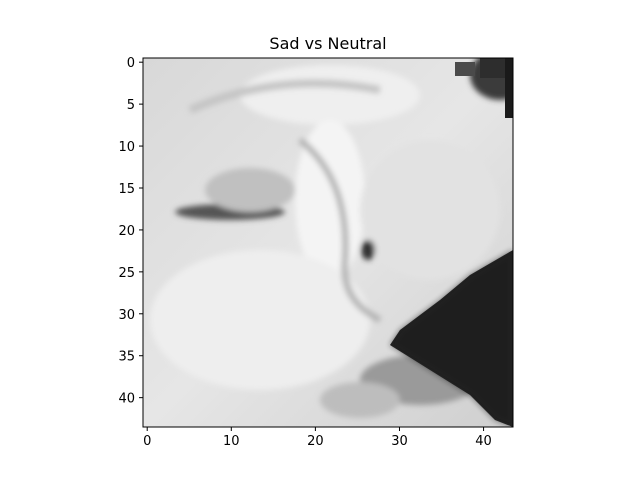 Image resolution: width=640 pixels, height=480 pixels. What do you see at coordinates (126, 231) in the screenshot?
I see `y-tick-label: 20` at bounding box center [126, 231].